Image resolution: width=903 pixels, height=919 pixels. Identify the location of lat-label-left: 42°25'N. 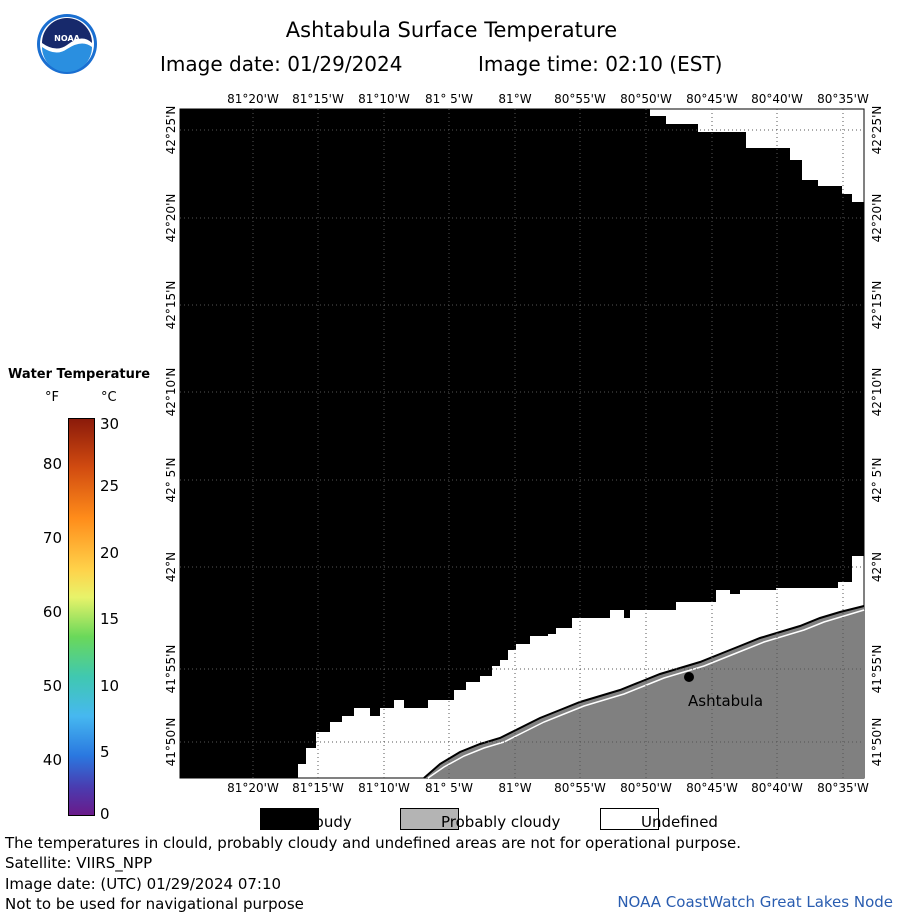
(171, 130).